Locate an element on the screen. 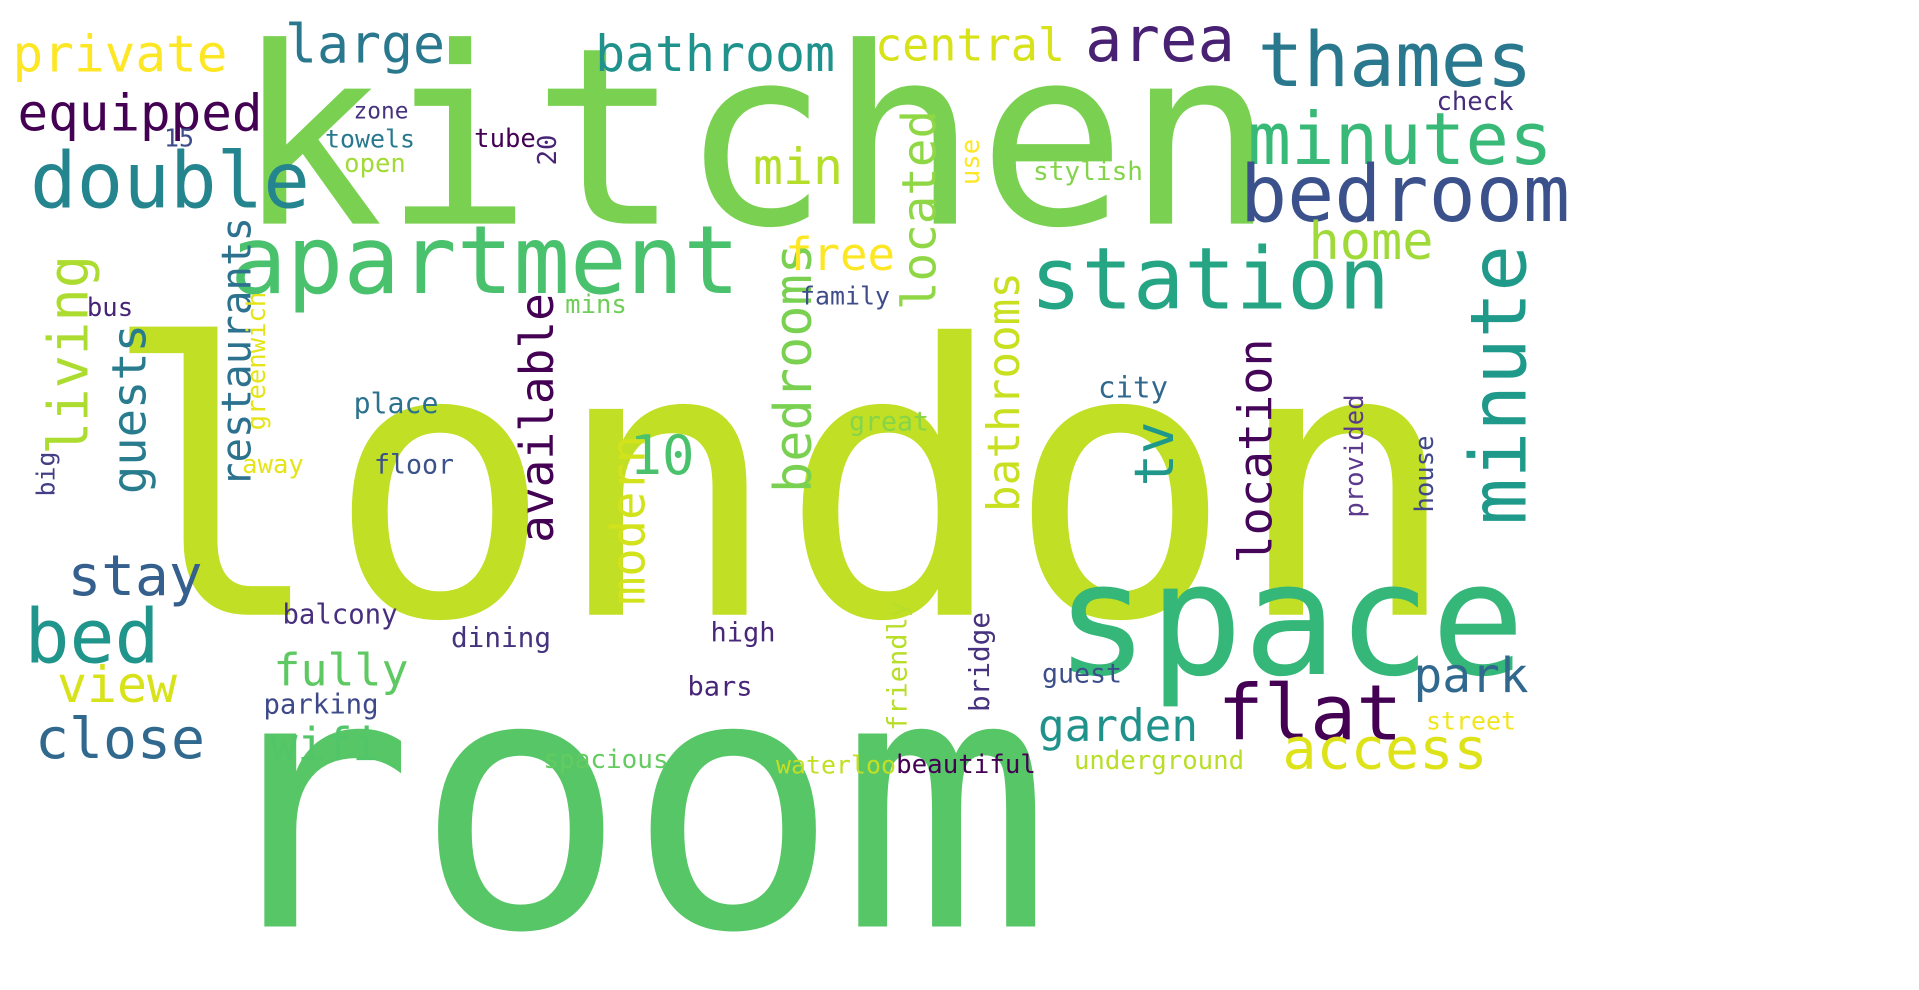 The image size is (1919, 990). word-big: big is located at coordinates (46, 474).